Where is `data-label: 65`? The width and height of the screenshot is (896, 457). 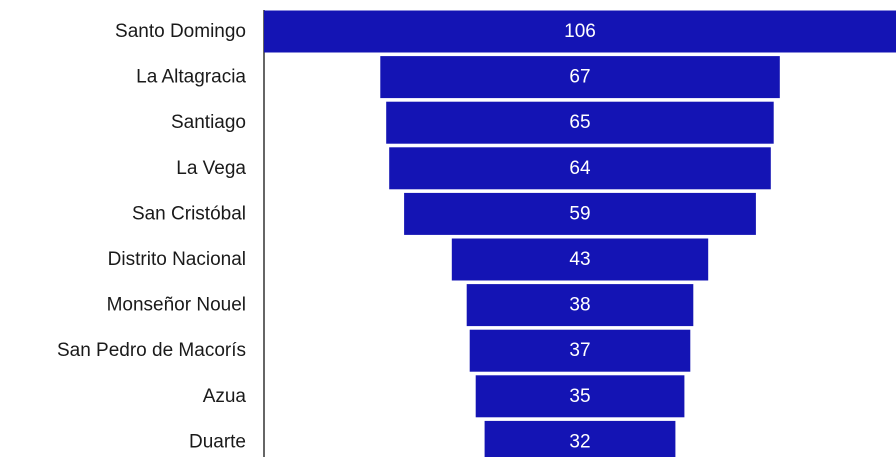 data-label: 65 is located at coordinates (579, 122).